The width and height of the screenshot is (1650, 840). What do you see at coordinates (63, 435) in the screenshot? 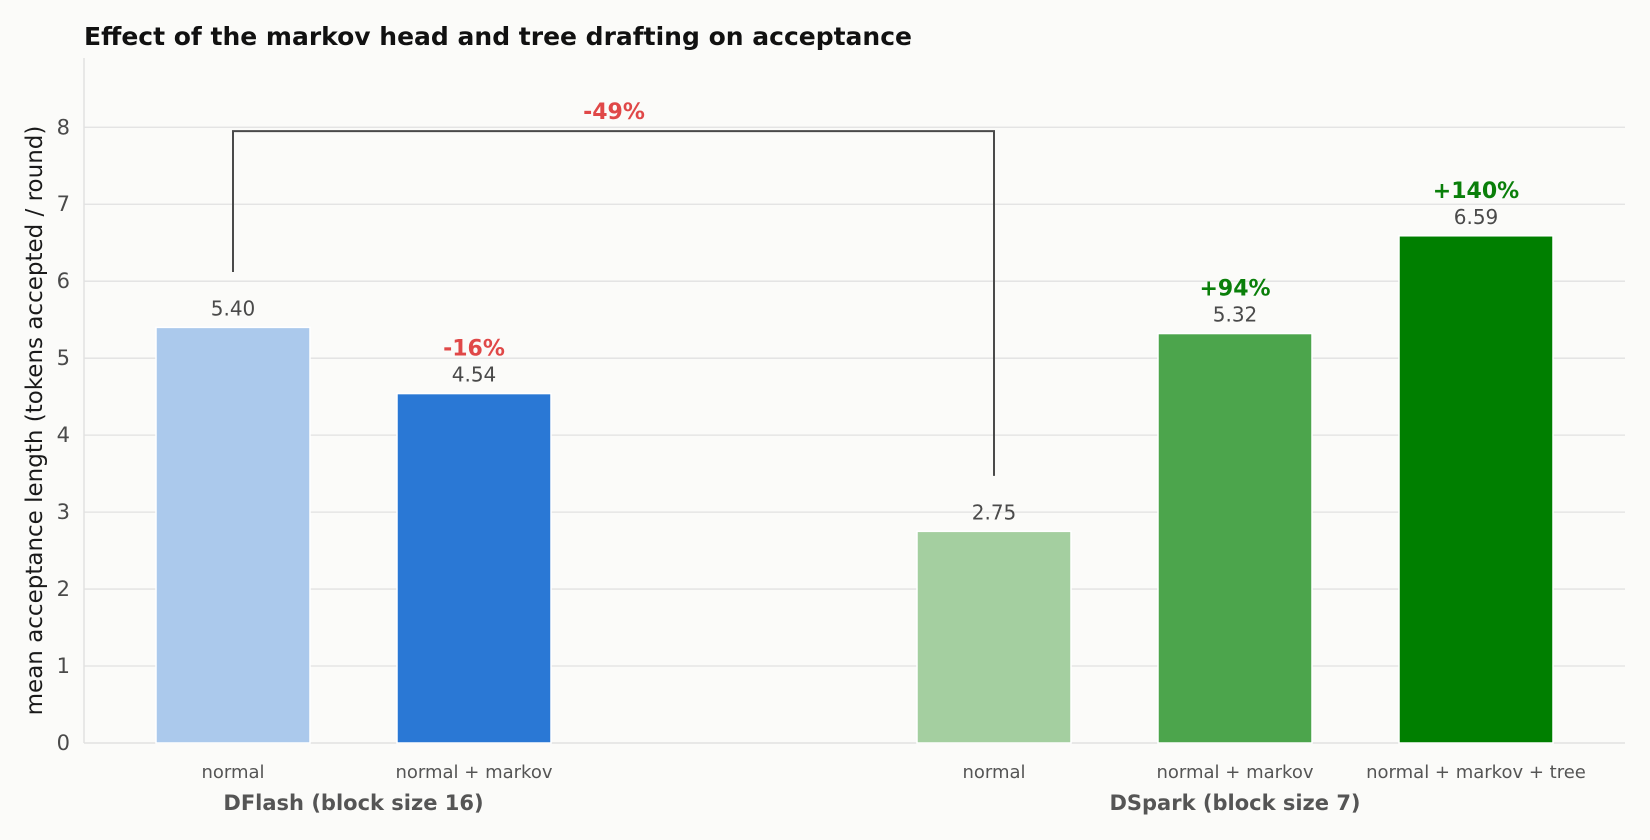
I see `y-tick-label: 4` at bounding box center [63, 435].